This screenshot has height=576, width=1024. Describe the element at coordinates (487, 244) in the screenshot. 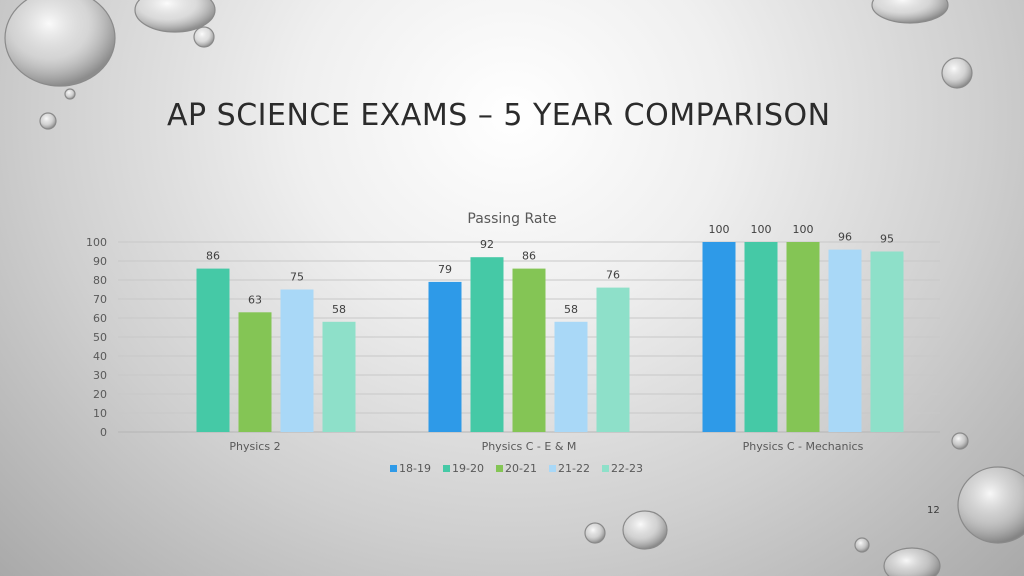

I see `data-label: 92` at that location.